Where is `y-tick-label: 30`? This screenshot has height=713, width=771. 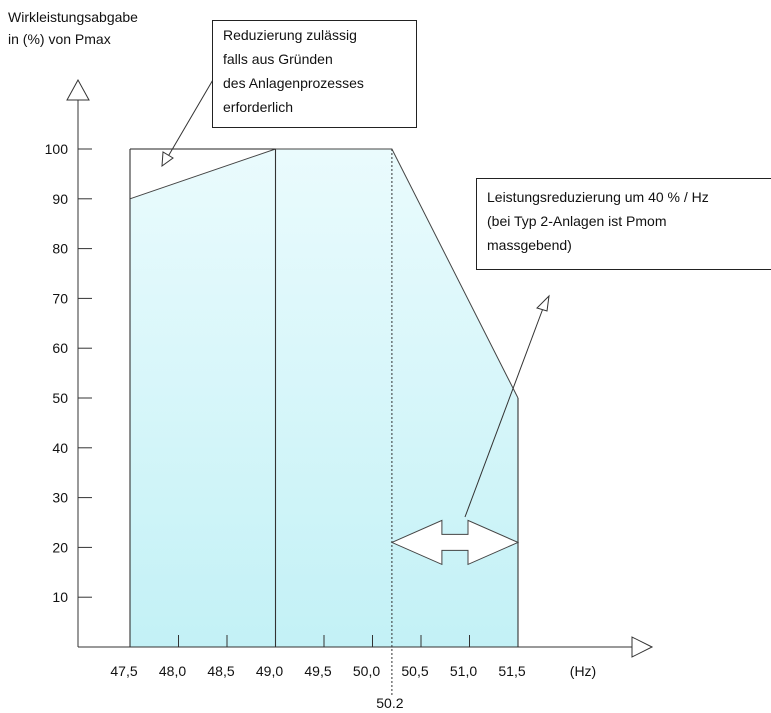
y-tick-label: 30 is located at coordinates (60, 498).